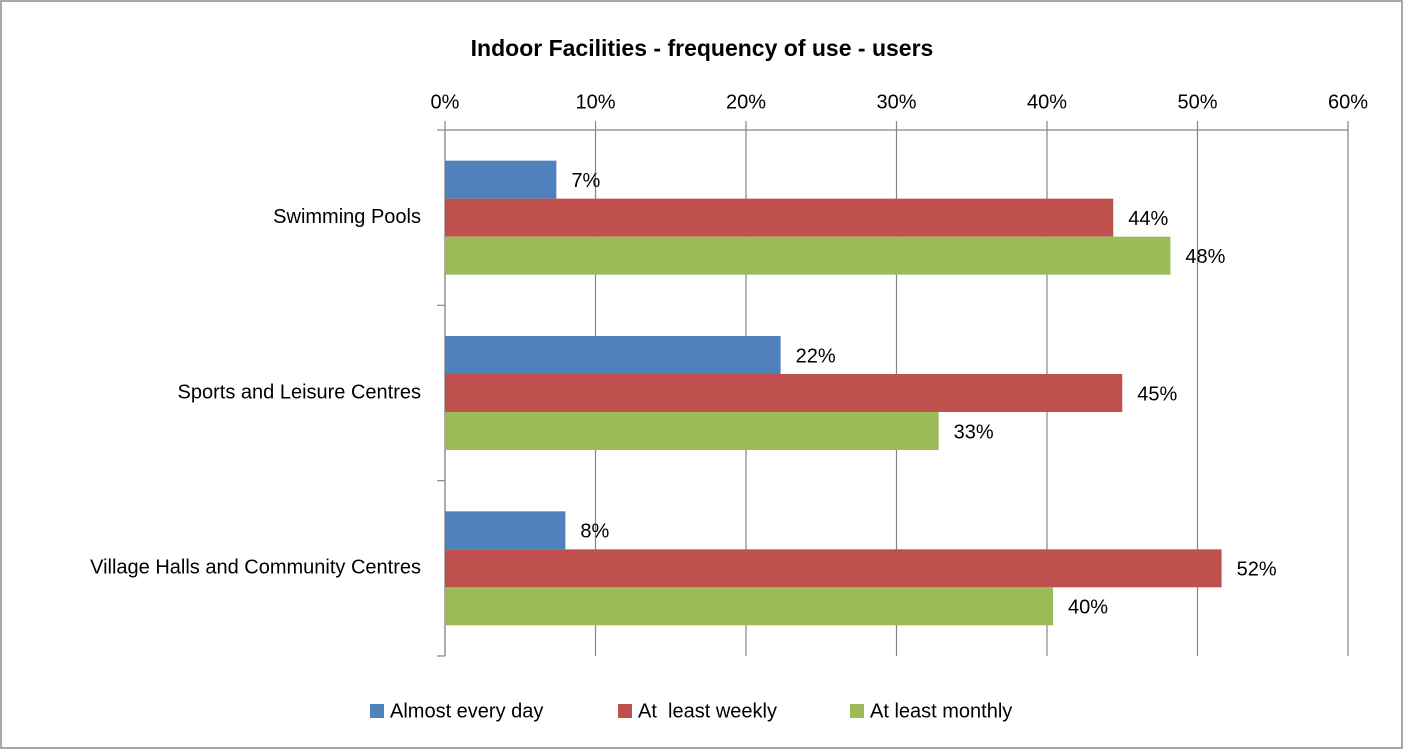 Image resolution: width=1403 pixels, height=749 pixels. What do you see at coordinates (941, 711) in the screenshot?
I see `legend-label: At least monthly` at bounding box center [941, 711].